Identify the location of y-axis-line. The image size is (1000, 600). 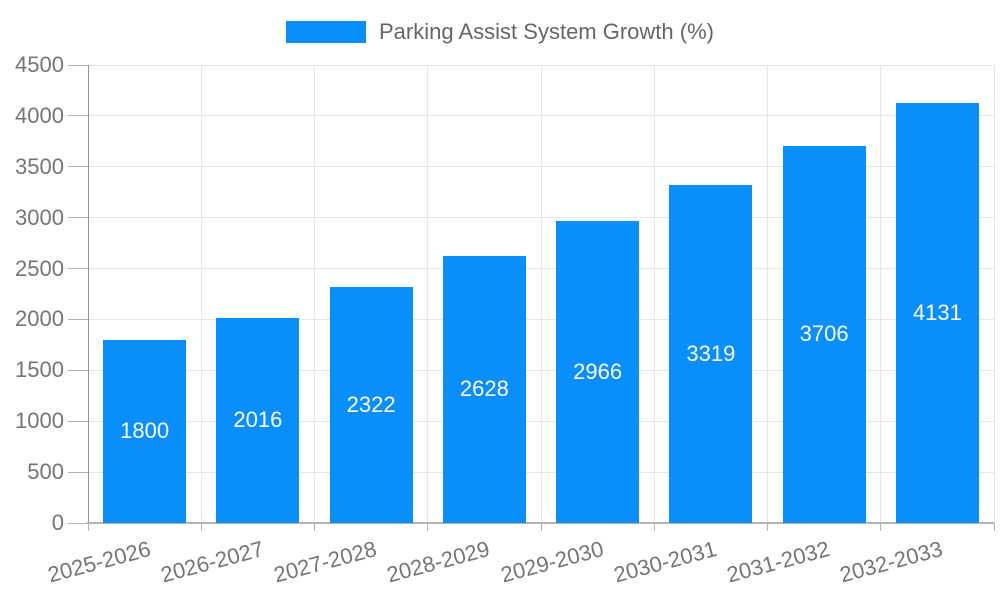
(88, 294).